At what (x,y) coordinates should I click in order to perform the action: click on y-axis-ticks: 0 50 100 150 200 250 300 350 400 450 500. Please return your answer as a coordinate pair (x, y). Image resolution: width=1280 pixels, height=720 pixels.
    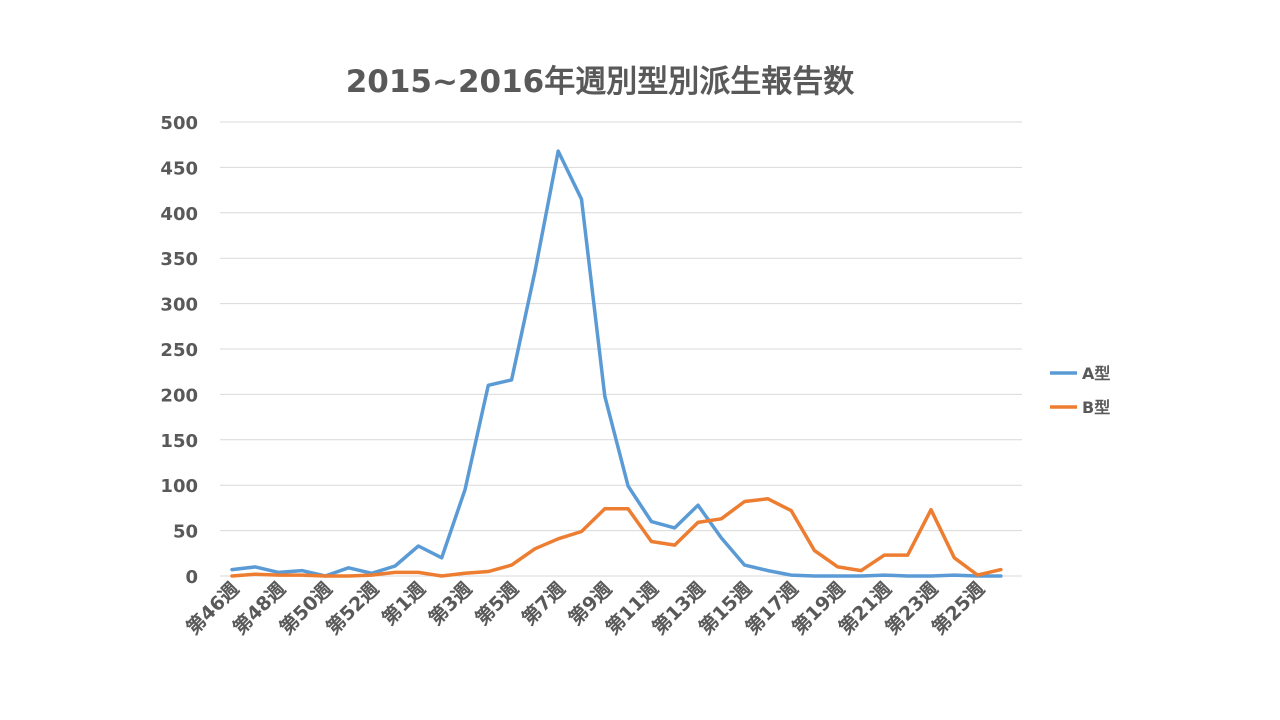
    Looking at the image, I should click on (179, 350).